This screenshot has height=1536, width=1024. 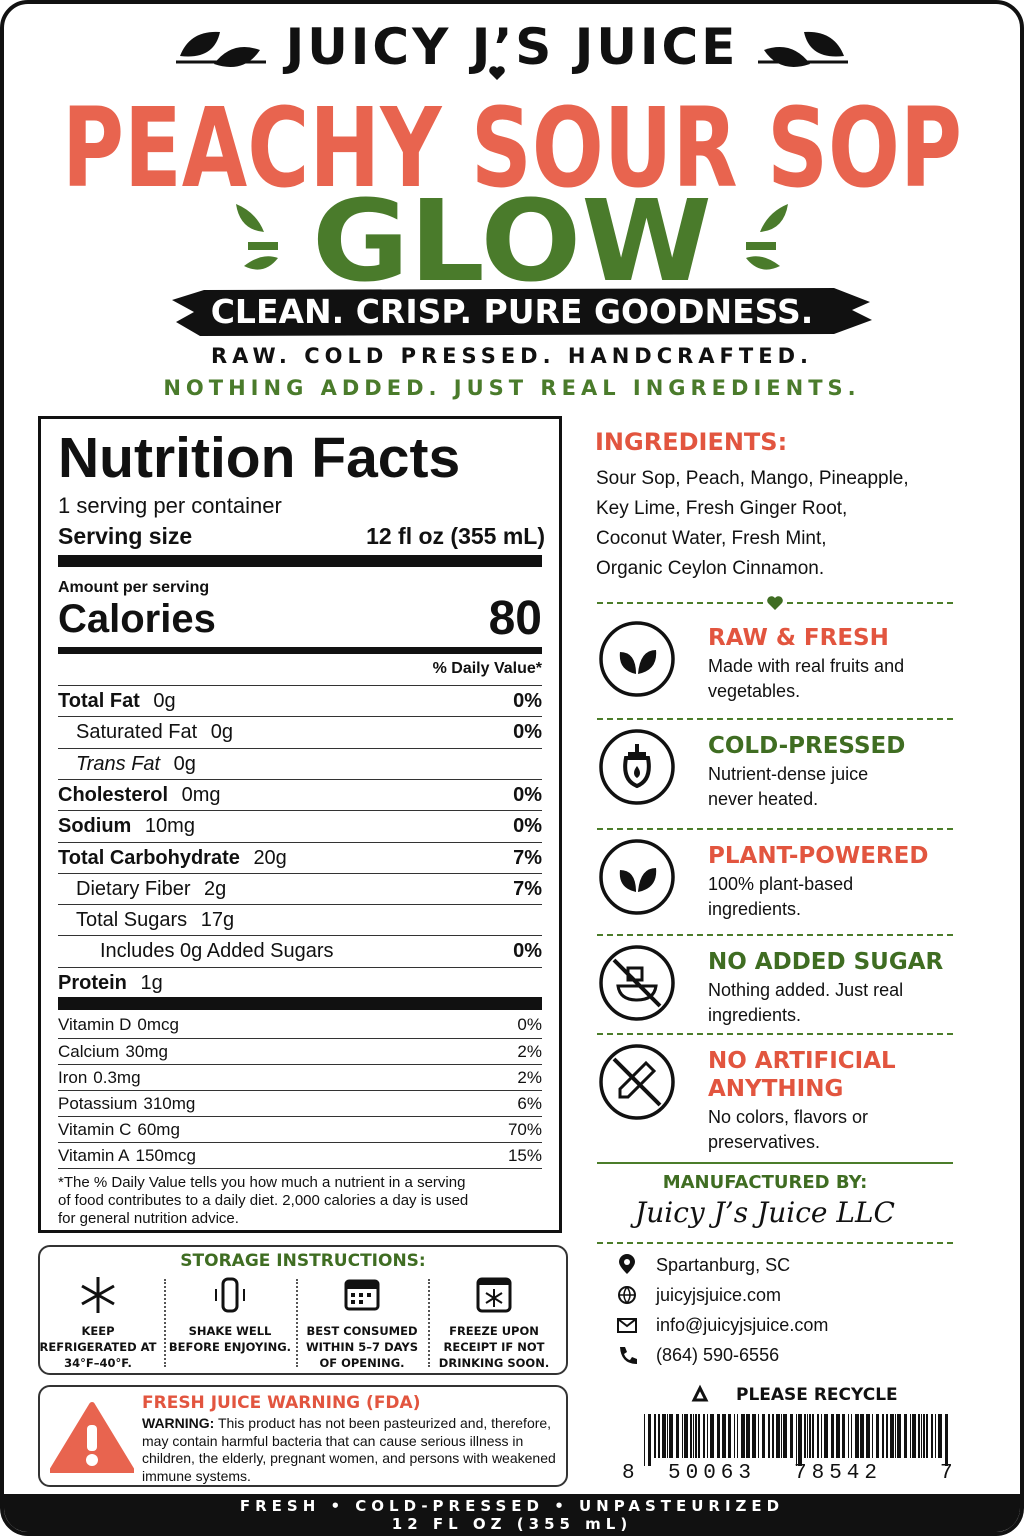 I want to click on servings: 1 serving per container, so click(x=170, y=505).